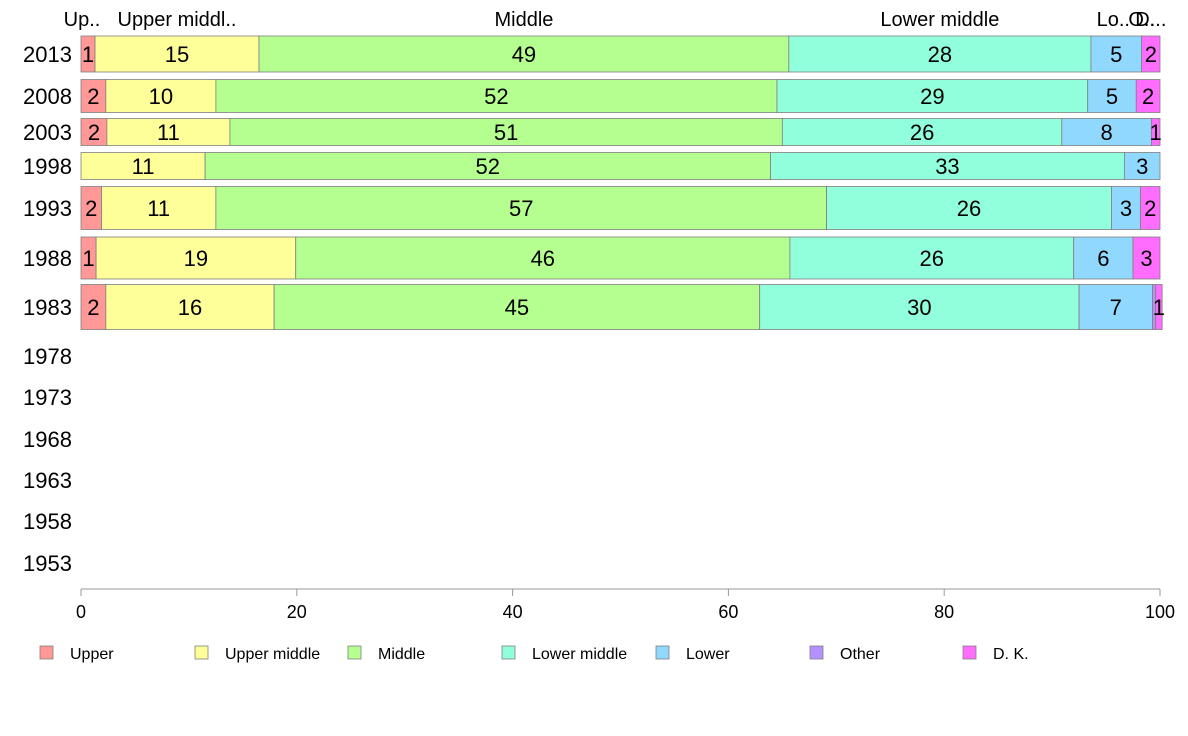  I want to click on year-label: 1953, so click(47, 563).